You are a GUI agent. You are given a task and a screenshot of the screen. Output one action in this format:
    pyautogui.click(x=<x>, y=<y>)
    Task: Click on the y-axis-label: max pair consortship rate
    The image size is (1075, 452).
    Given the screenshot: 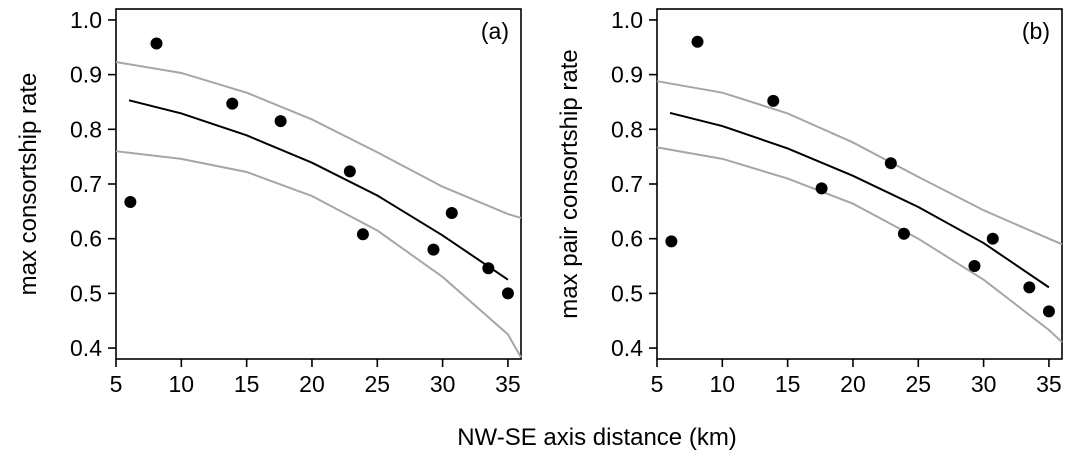 What is the action you would take?
    pyautogui.click(x=569, y=183)
    